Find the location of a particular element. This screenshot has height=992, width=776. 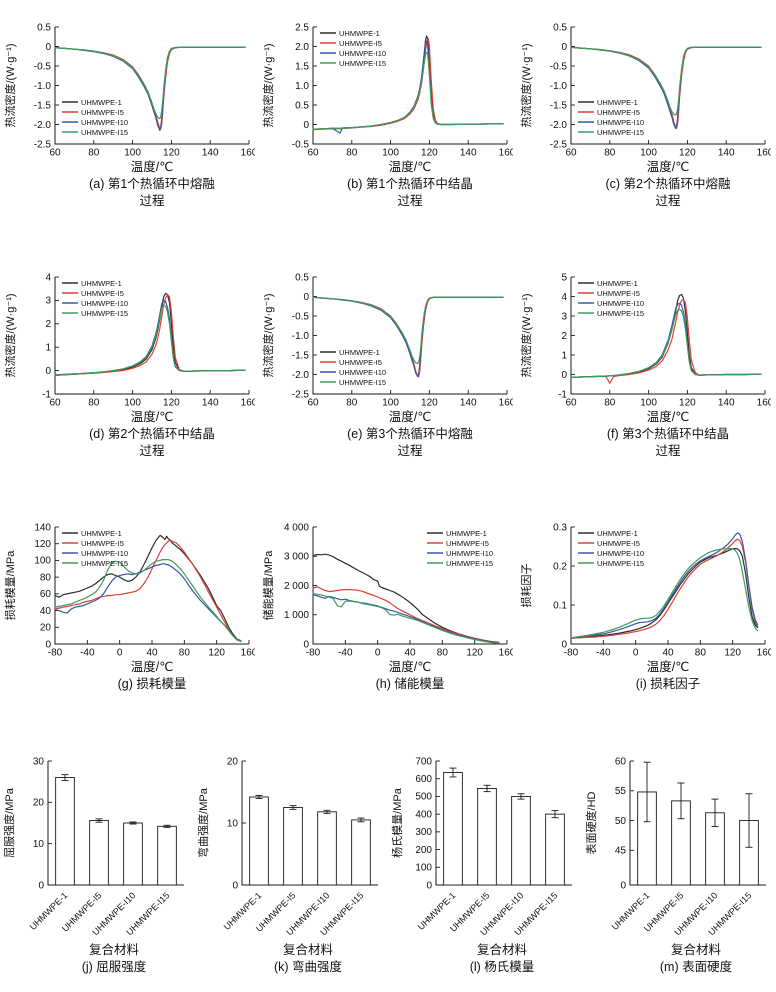

svg-text: 20 is located at coordinates (233, 761).